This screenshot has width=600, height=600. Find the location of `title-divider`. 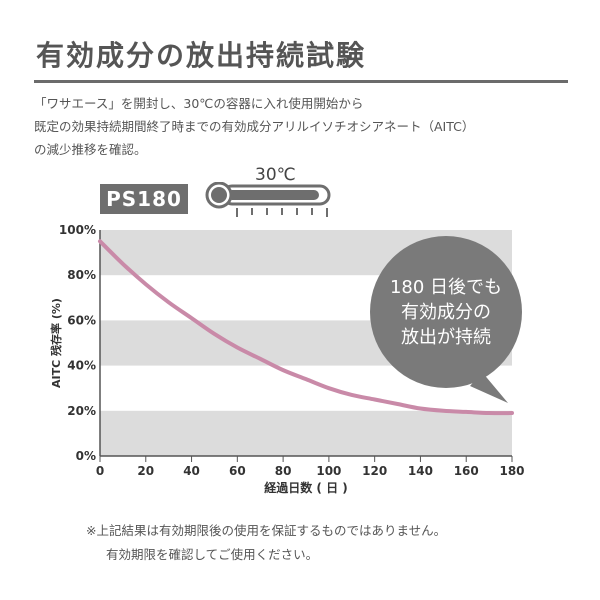

title-divider is located at coordinates (301, 81).